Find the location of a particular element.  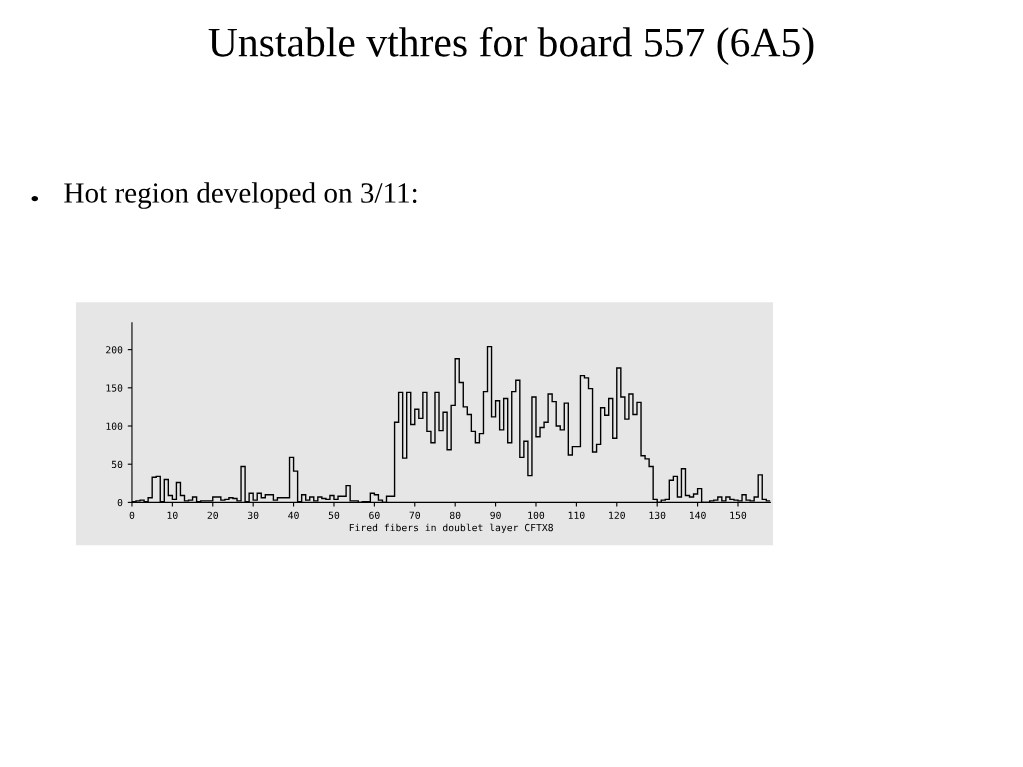

x-tick-label: 0 is located at coordinates (132, 515).